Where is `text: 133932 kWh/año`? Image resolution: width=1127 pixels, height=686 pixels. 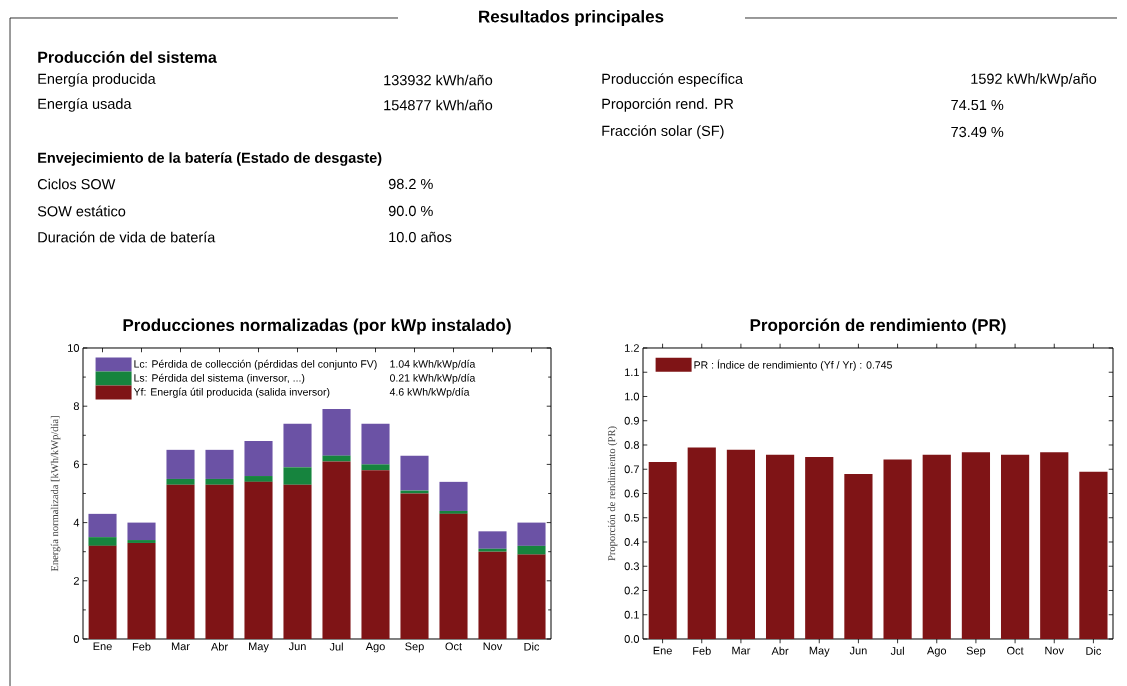 text: 133932 kWh/año is located at coordinates (438, 80).